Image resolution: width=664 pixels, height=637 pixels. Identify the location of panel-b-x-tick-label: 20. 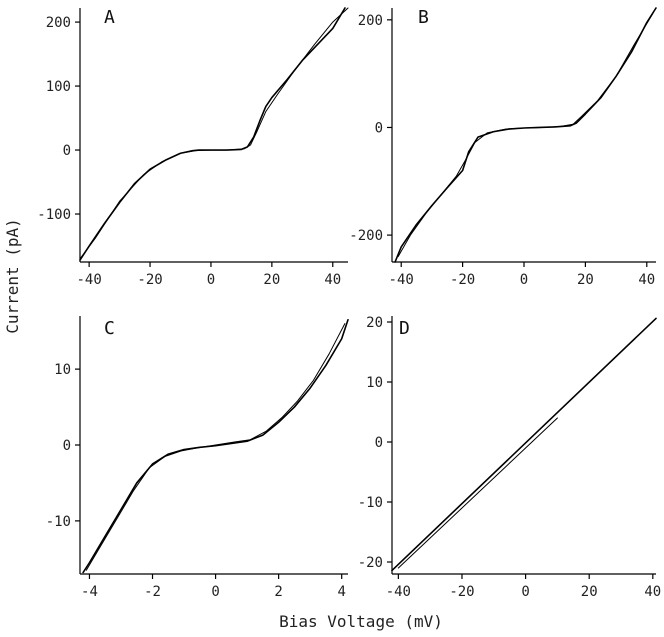
(585, 280).